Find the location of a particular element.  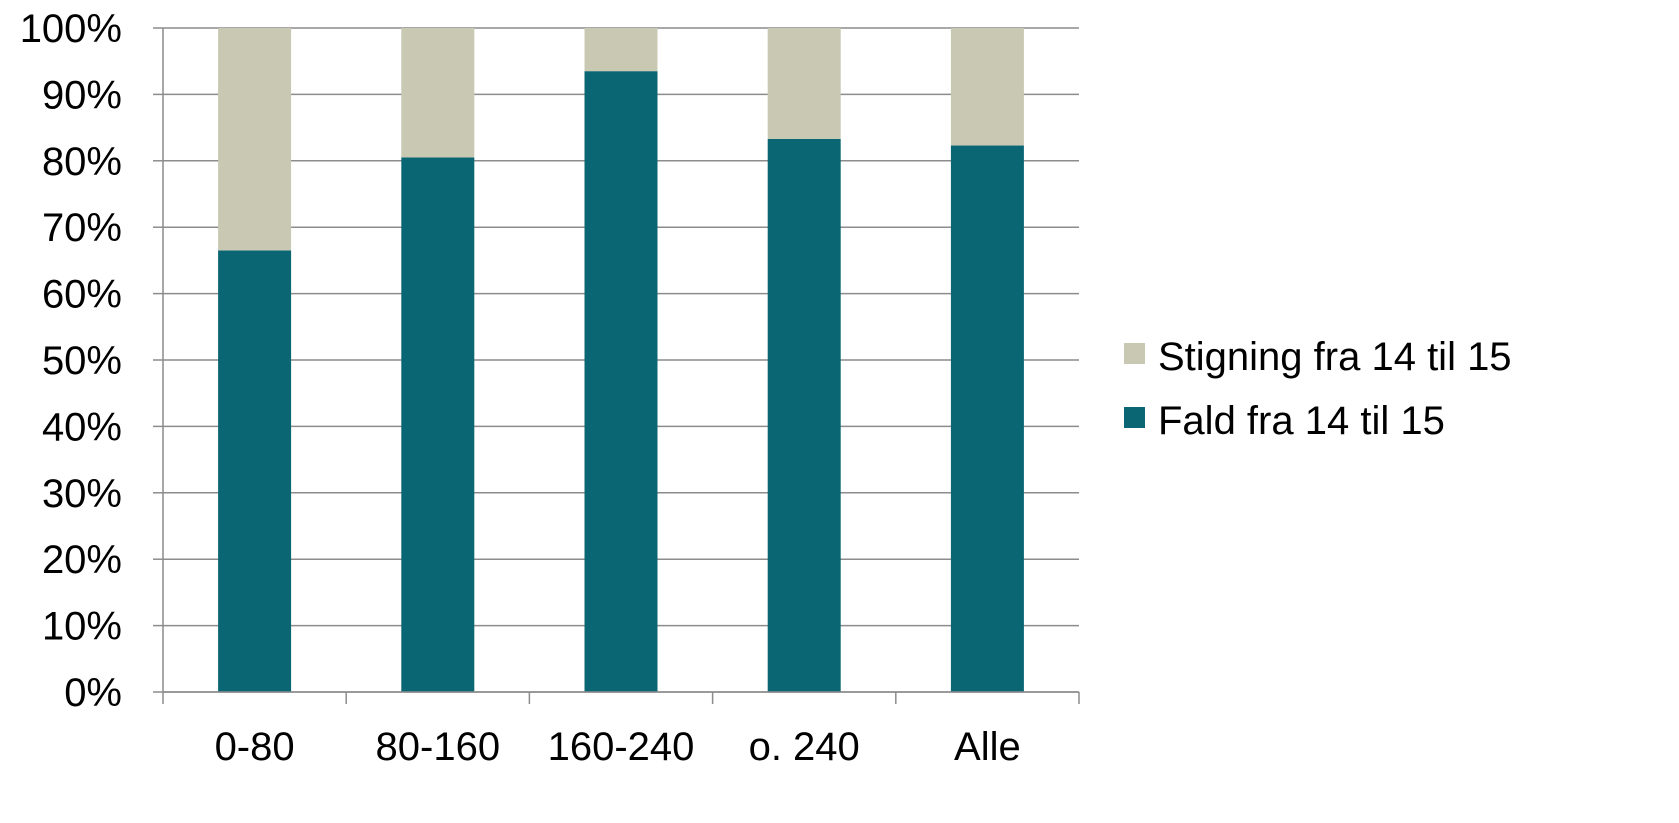

x-tick-label: o. 240 is located at coordinates (804, 747).